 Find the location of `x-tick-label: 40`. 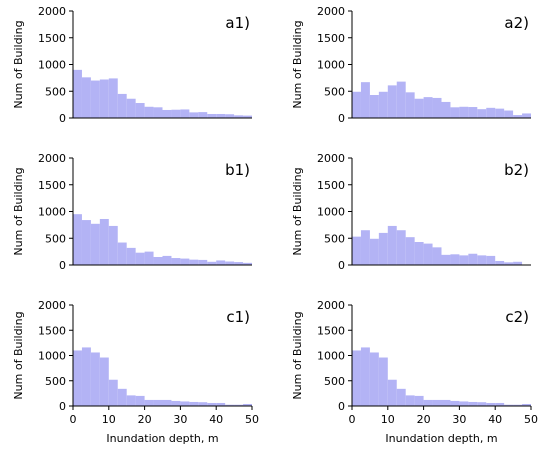

x-tick-label: 40 is located at coordinates (216, 419).